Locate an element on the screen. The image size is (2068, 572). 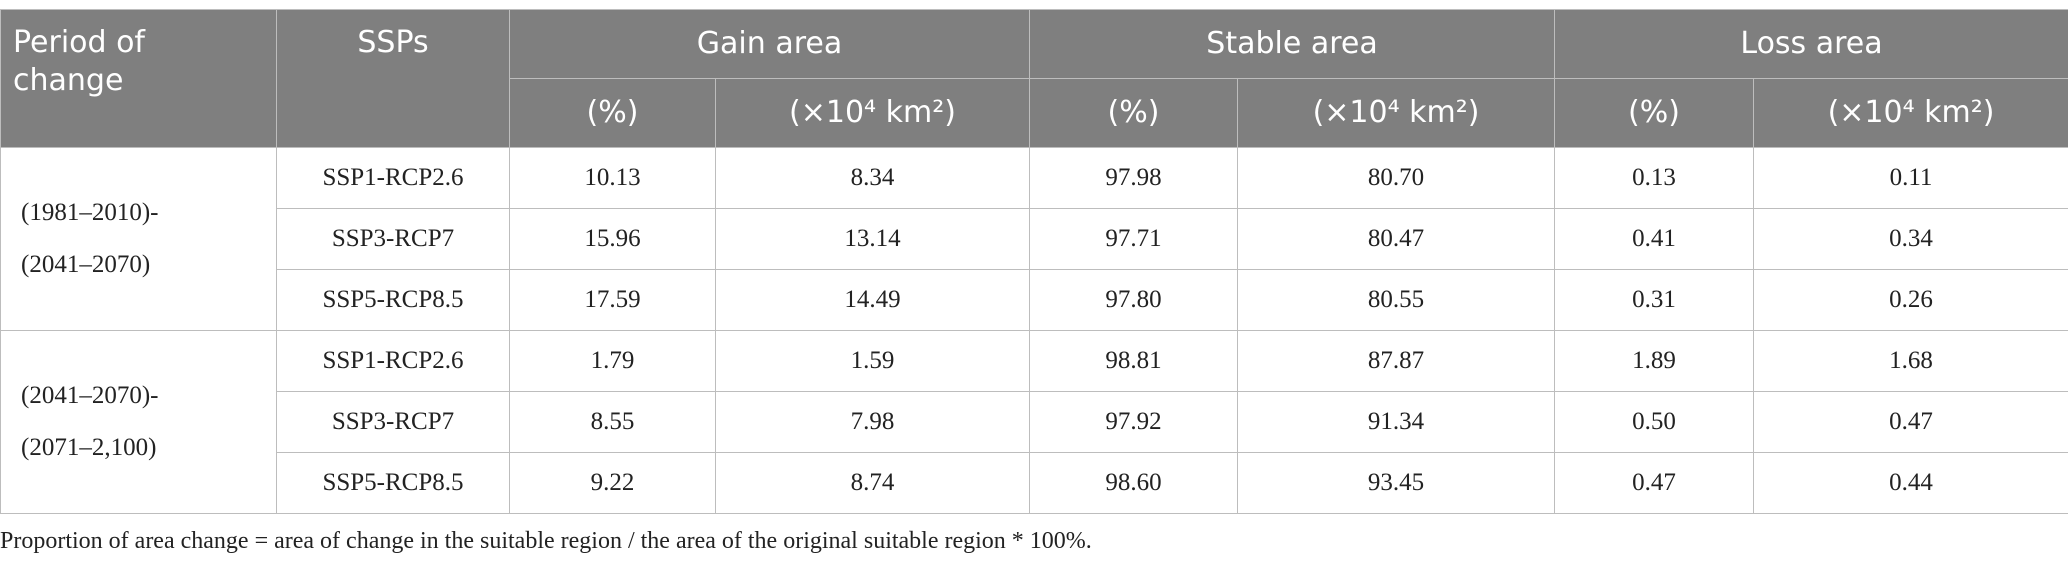
period-line: (1981–2010)- is located at coordinates (90, 212).